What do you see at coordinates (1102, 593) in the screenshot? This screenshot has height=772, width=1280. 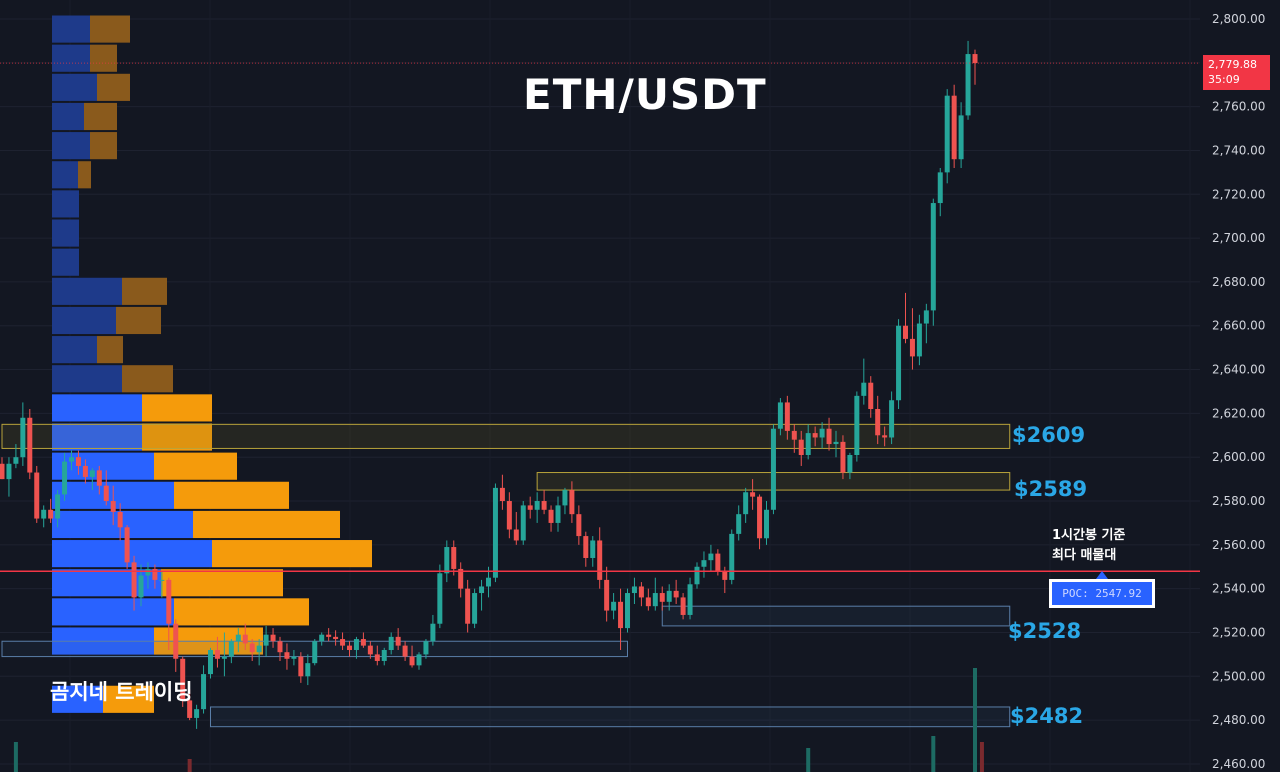 I see `poc-box: POC: 2547.92` at bounding box center [1102, 593].